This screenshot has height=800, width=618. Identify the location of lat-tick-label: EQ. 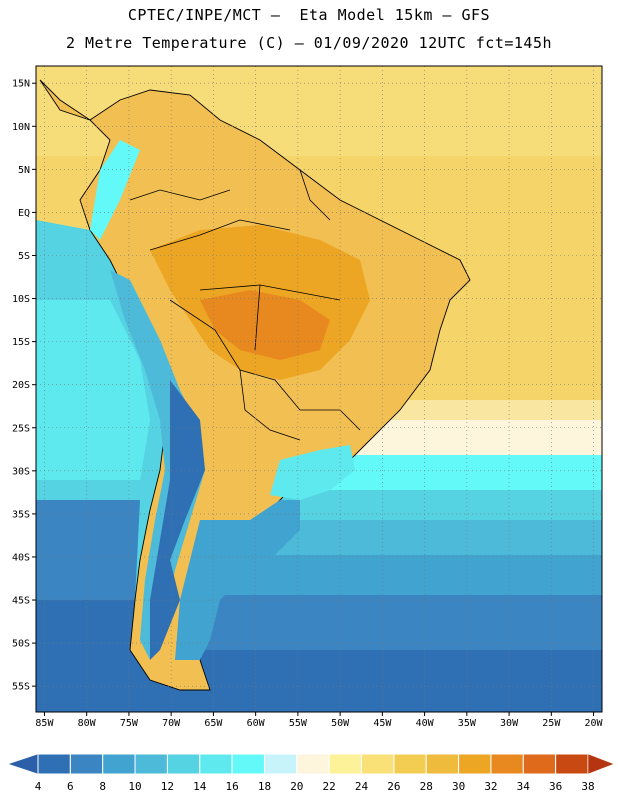
(24, 213).